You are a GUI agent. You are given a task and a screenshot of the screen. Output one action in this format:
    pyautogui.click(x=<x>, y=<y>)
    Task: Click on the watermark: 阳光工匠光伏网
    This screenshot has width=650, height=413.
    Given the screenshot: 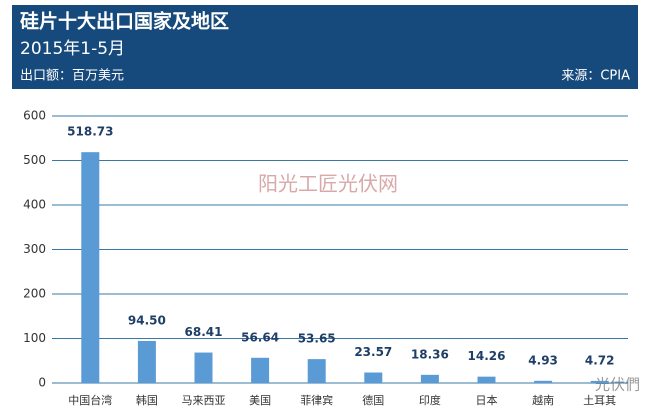 What is the action you would take?
    pyautogui.click(x=328, y=184)
    